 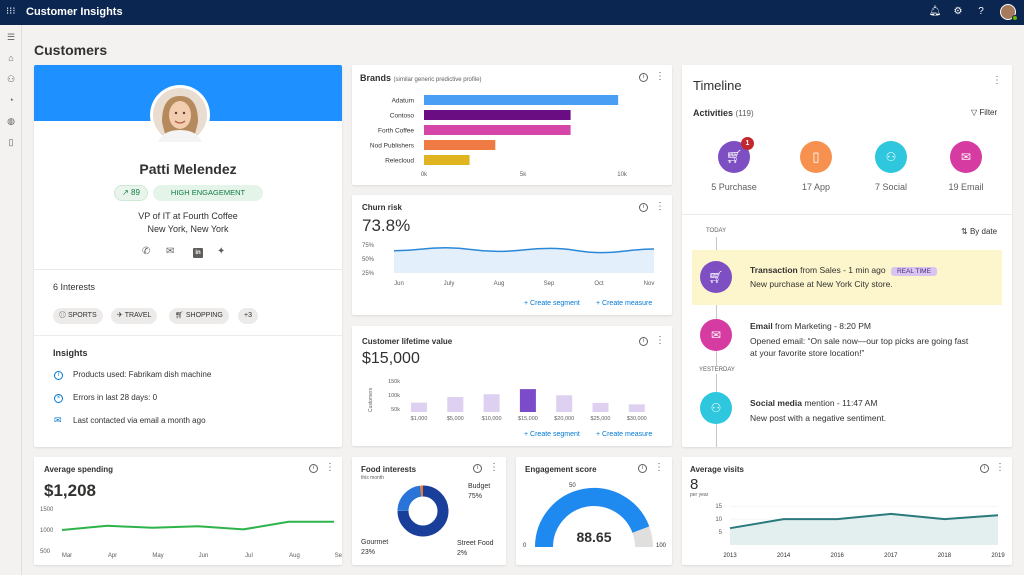 I want to click on spending-title: Average spending, so click(x=79, y=469).